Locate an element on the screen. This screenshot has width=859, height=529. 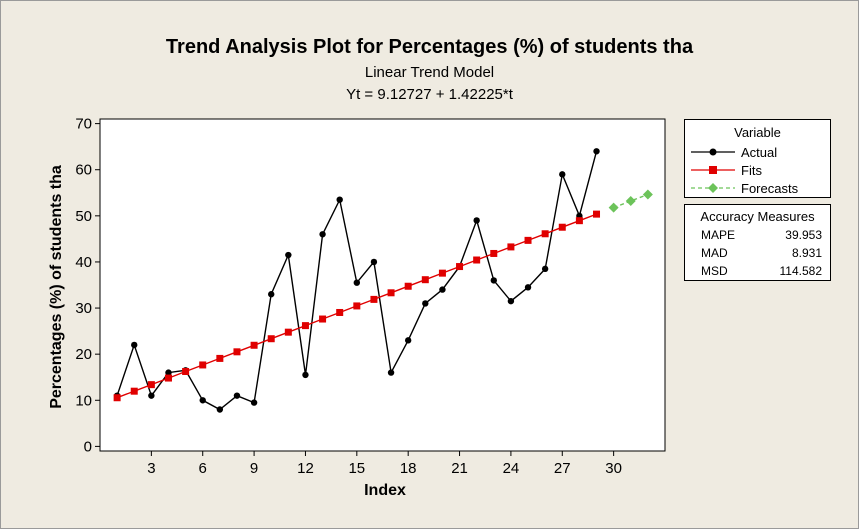
x-tick-label: 6 is located at coordinates (203, 468).